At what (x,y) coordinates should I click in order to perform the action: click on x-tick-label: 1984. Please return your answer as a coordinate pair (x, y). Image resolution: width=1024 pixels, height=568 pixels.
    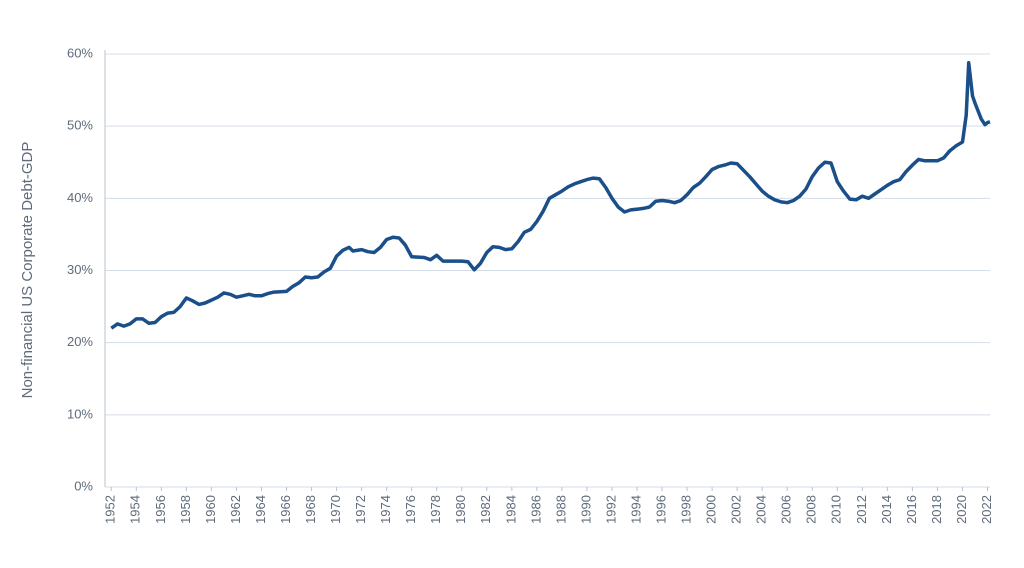
    Looking at the image, I should click on (510, 509).